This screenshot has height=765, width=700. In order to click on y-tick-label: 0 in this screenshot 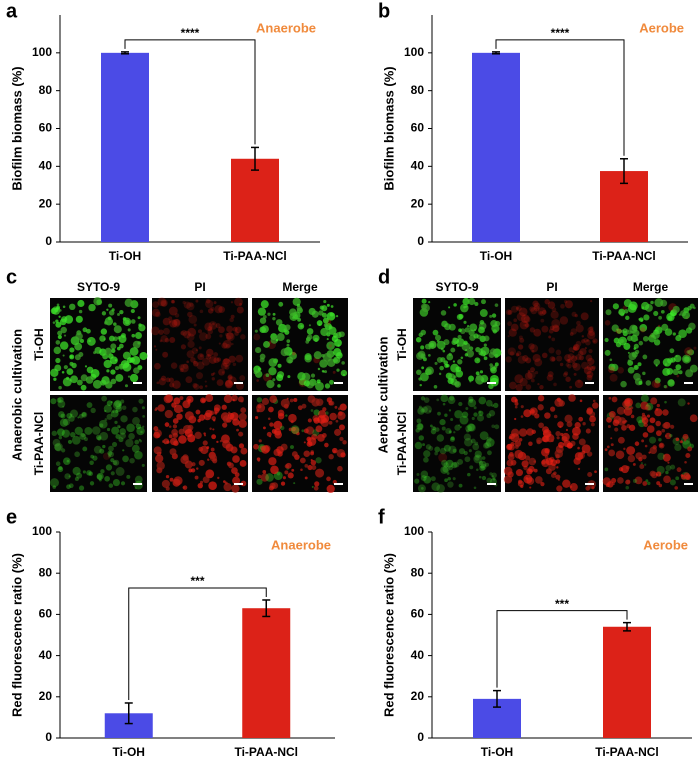, I will do `click(48, 241)`.